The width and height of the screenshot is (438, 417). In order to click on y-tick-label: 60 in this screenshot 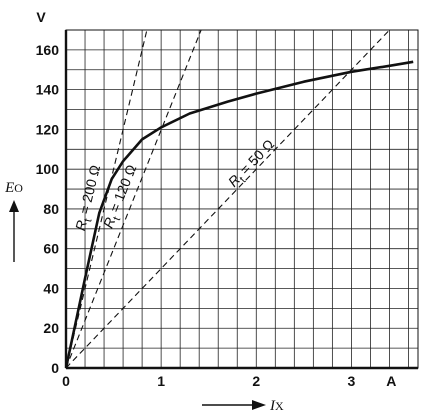, I will do `click(51, 249)`.